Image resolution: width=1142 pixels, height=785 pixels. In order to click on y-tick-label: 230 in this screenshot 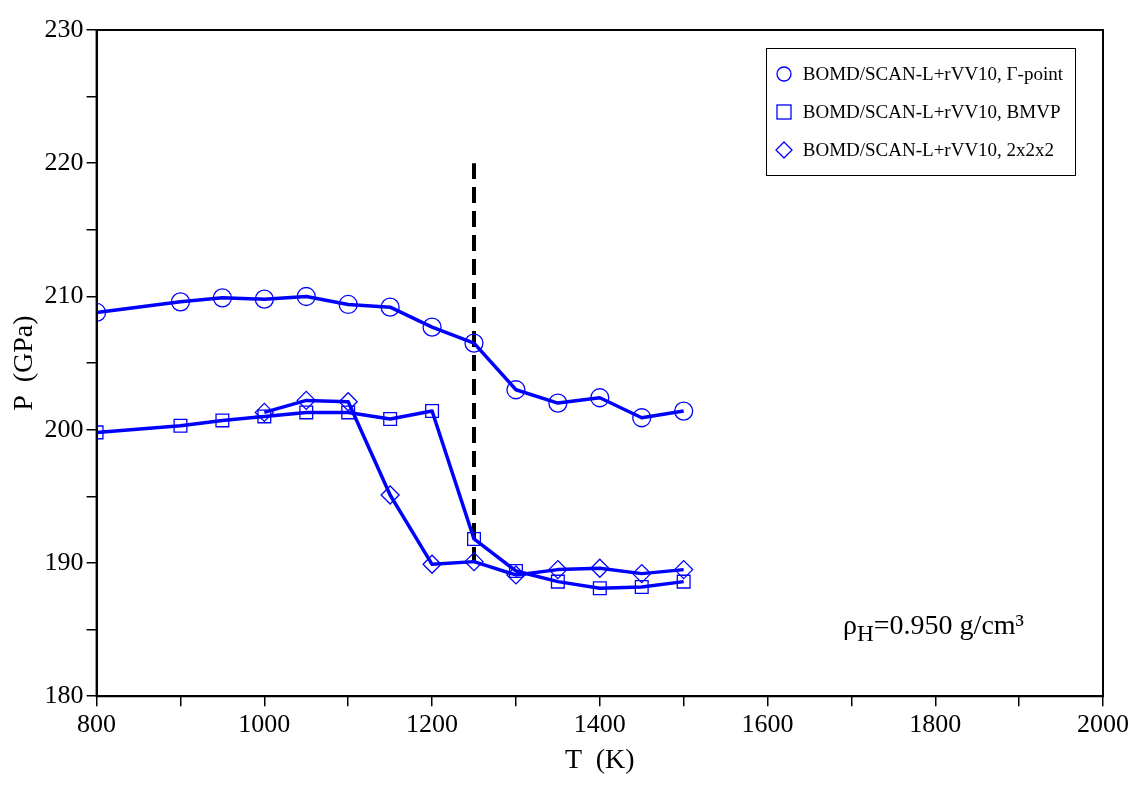, I will do `click(64, 28)`.